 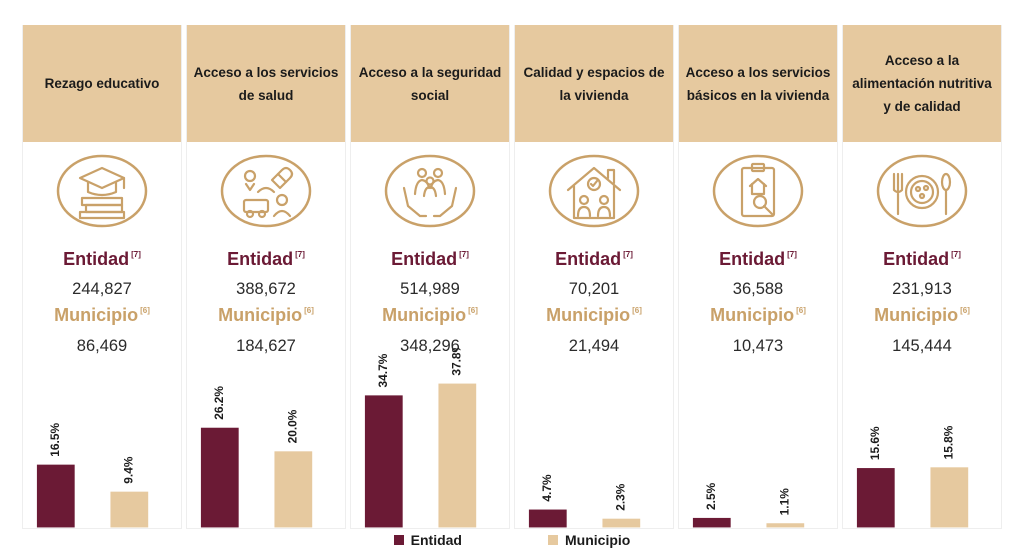 What do you see at coordinates (256, 457) in the screenshot?
I see `bar-chart: 26.2% 20.0%` at bounding box center [256, 457].